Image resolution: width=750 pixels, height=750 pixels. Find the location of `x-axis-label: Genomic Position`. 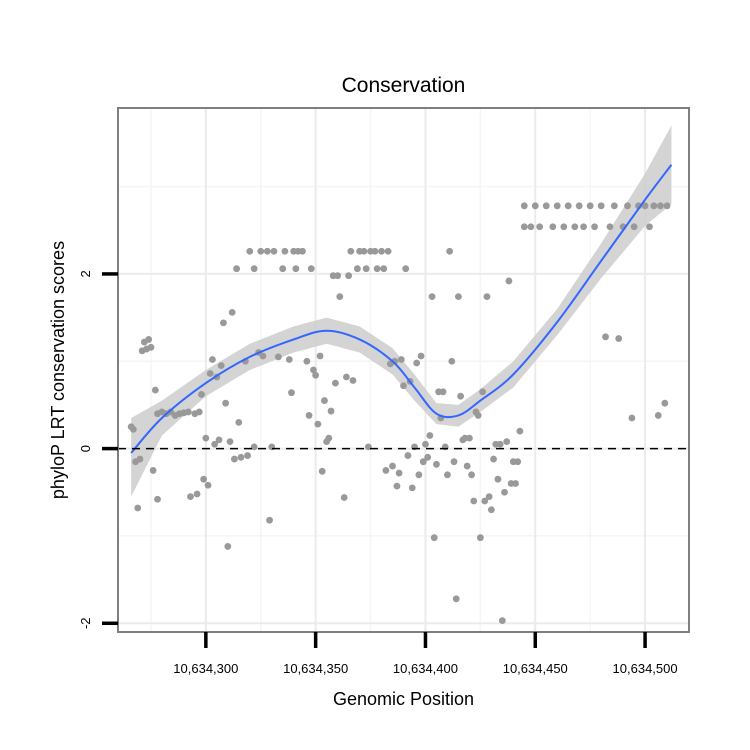

x-axis-label: Genomic Position is located at coordinates (403, 699).